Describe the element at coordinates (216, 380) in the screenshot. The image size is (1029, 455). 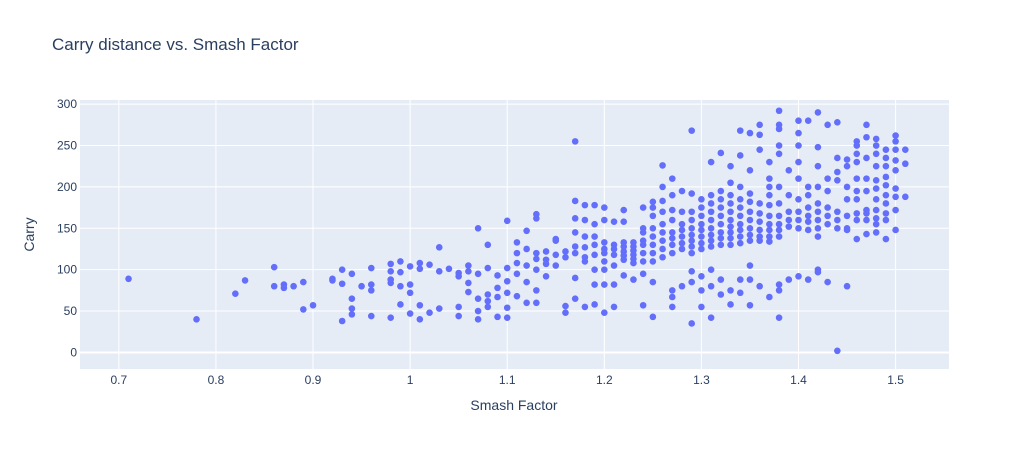
I see `x-tick-label: 0.8` at that location.